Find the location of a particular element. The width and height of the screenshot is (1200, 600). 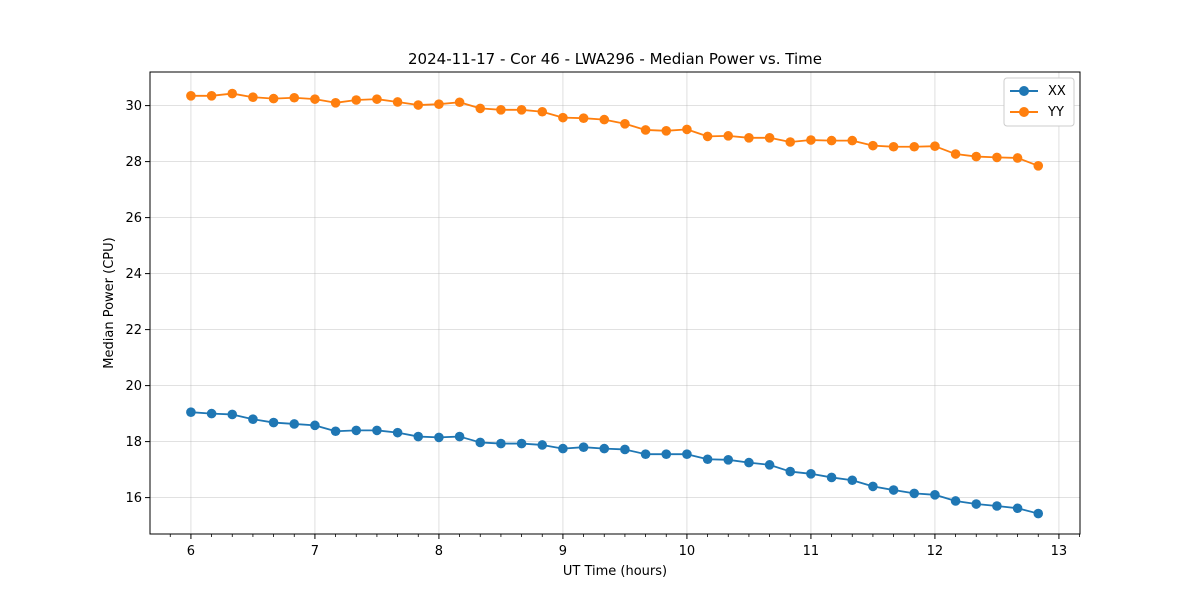

x-axis-ticks: 6 7 8 9 10 11 12 13 is located at coordinates (624, 546).